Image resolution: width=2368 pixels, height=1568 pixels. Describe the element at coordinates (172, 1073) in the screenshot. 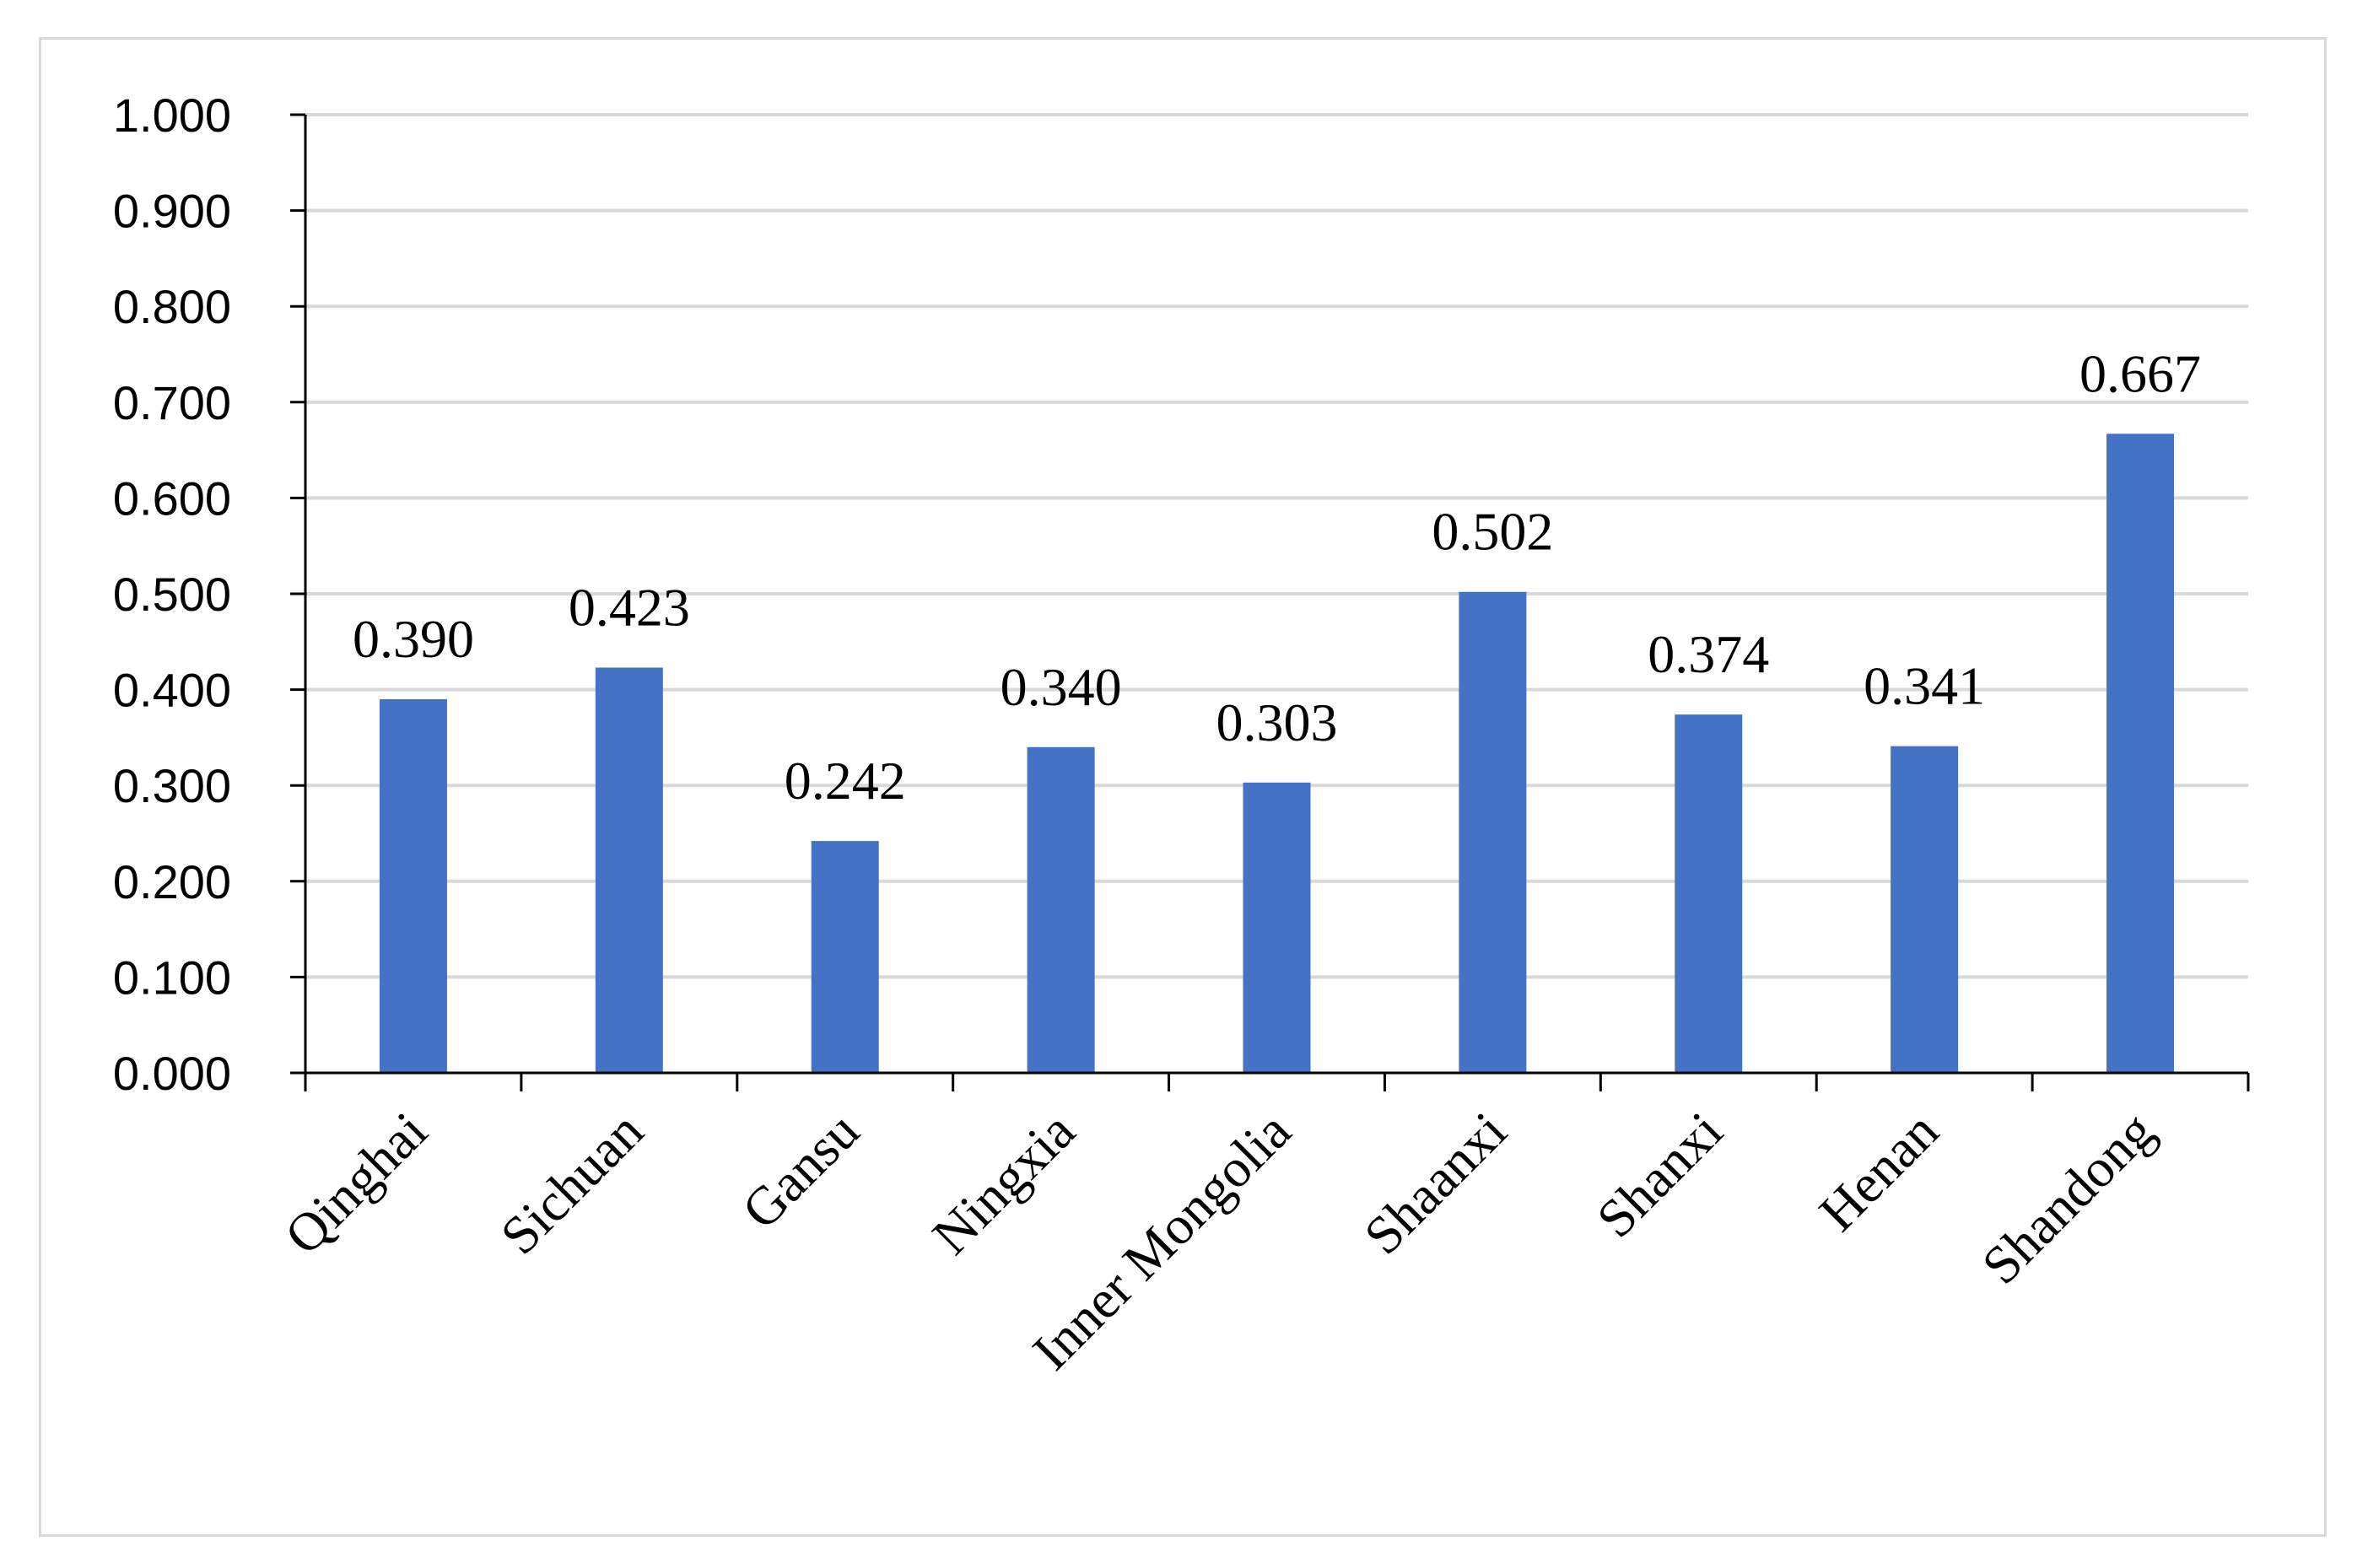

I see `y-tick-label: 0.000` at that location.